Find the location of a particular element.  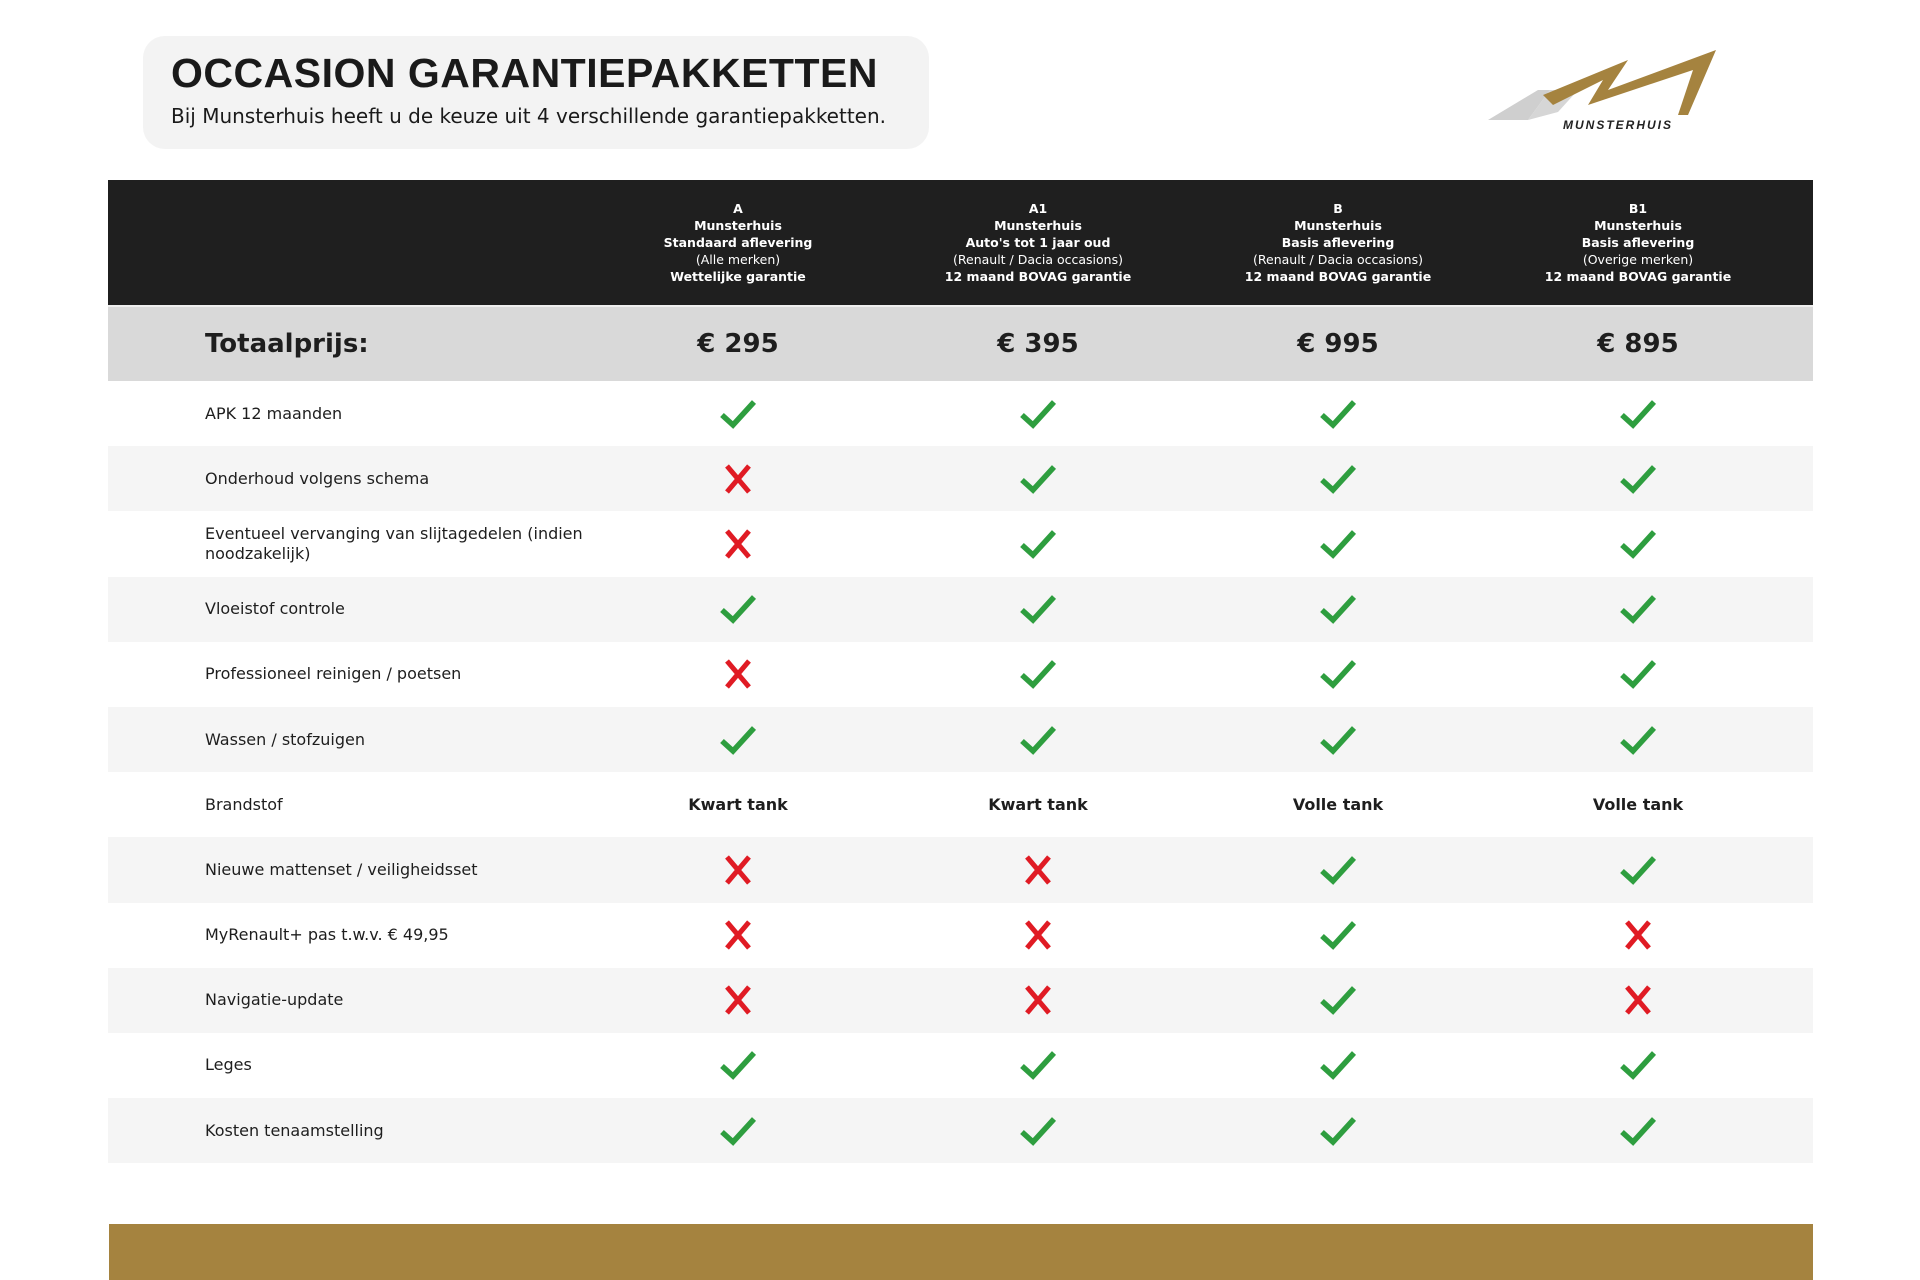

row-label: Vloeistof controle is located at coordinates (275, 609).